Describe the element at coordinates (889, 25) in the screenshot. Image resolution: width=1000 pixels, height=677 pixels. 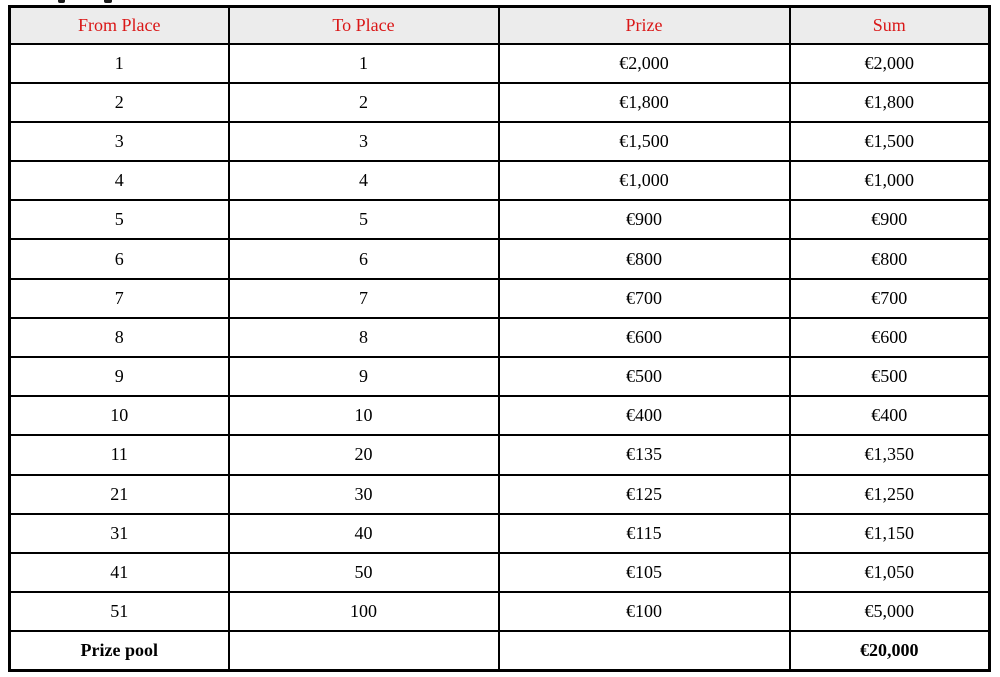
I see `header-sum: Sum` at that location.